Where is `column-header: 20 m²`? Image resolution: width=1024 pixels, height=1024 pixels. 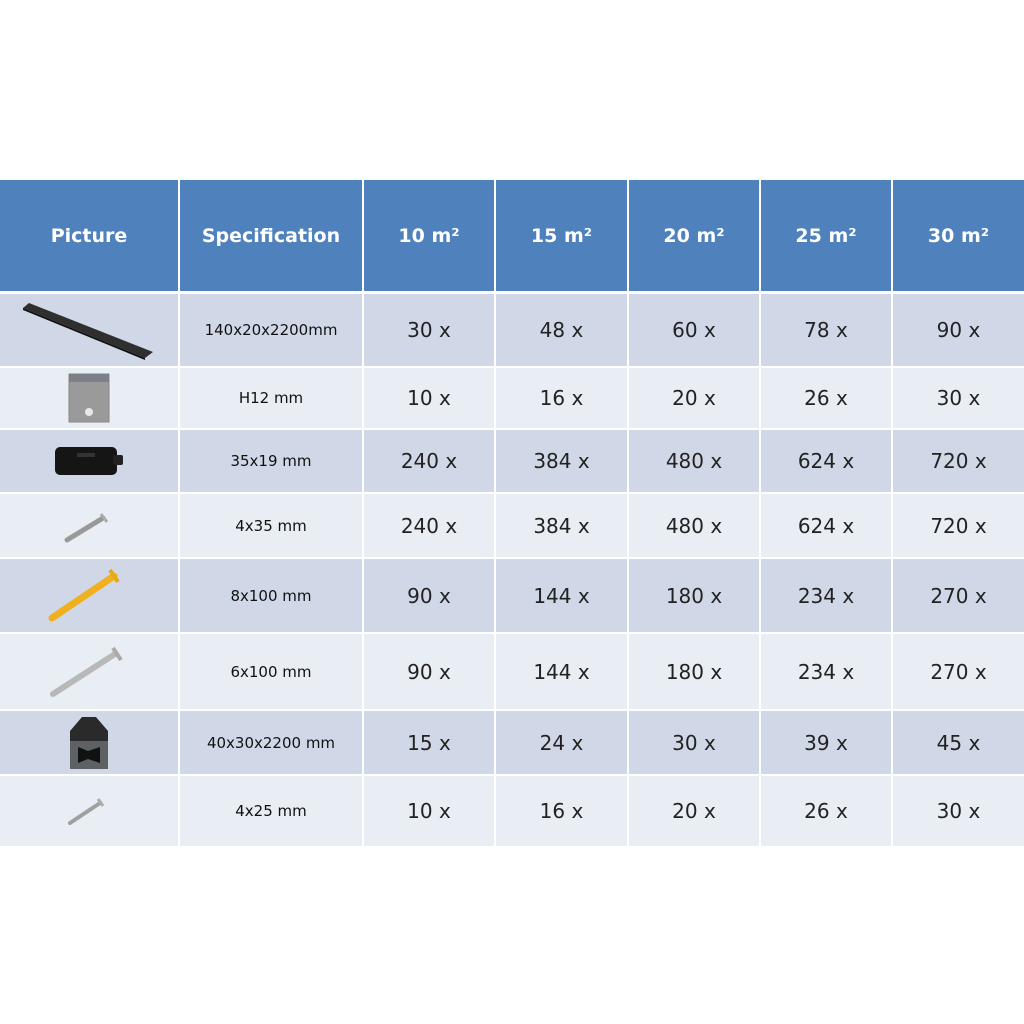 column-header: 20 m² is located at coordinates (694, 235).